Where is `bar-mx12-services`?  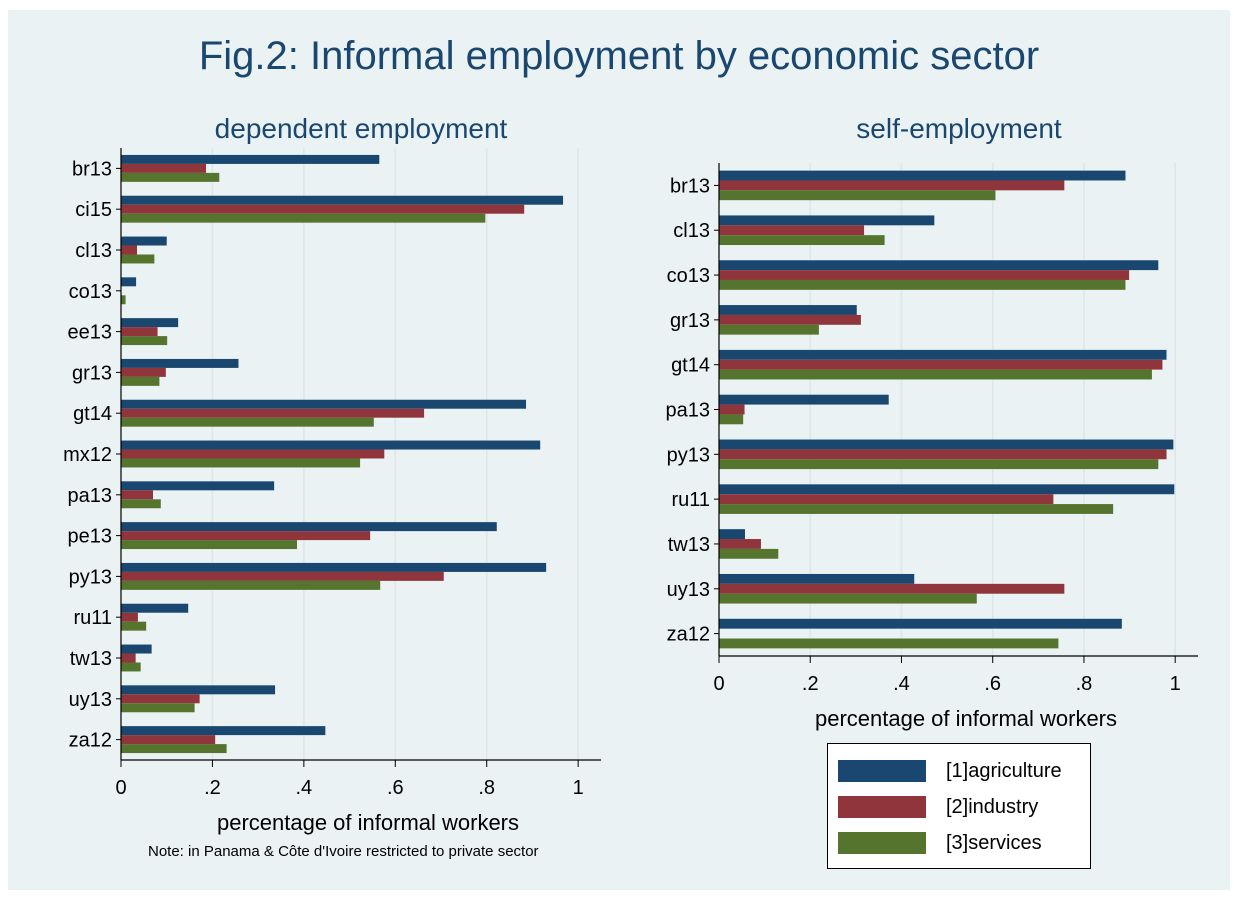
bar-mx12-services is located at coordinates (241, 463).